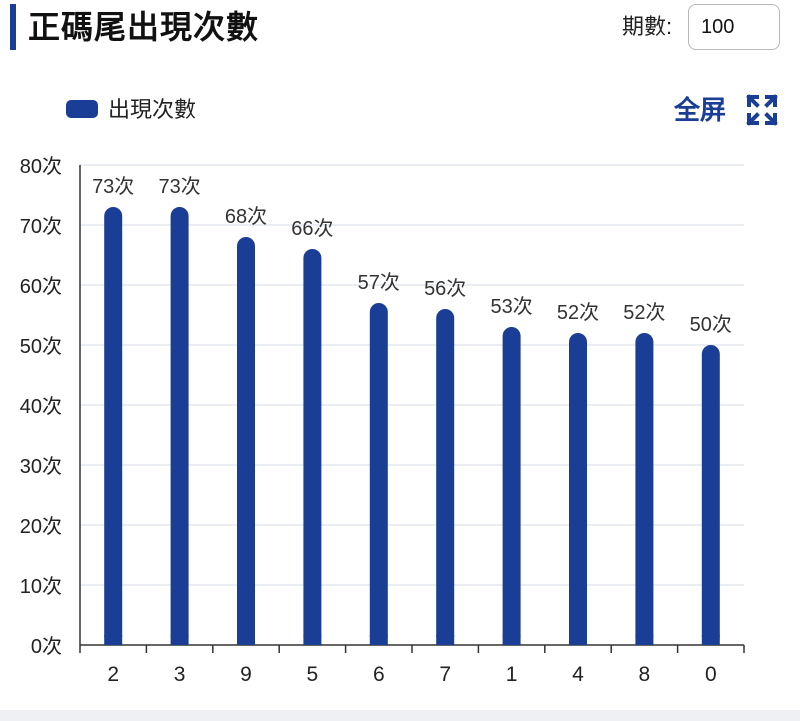  What do you see at coordinates (312, 228) in the screenshot?
I see `bar-data-label: 66次` at bounding box center [312, 228].